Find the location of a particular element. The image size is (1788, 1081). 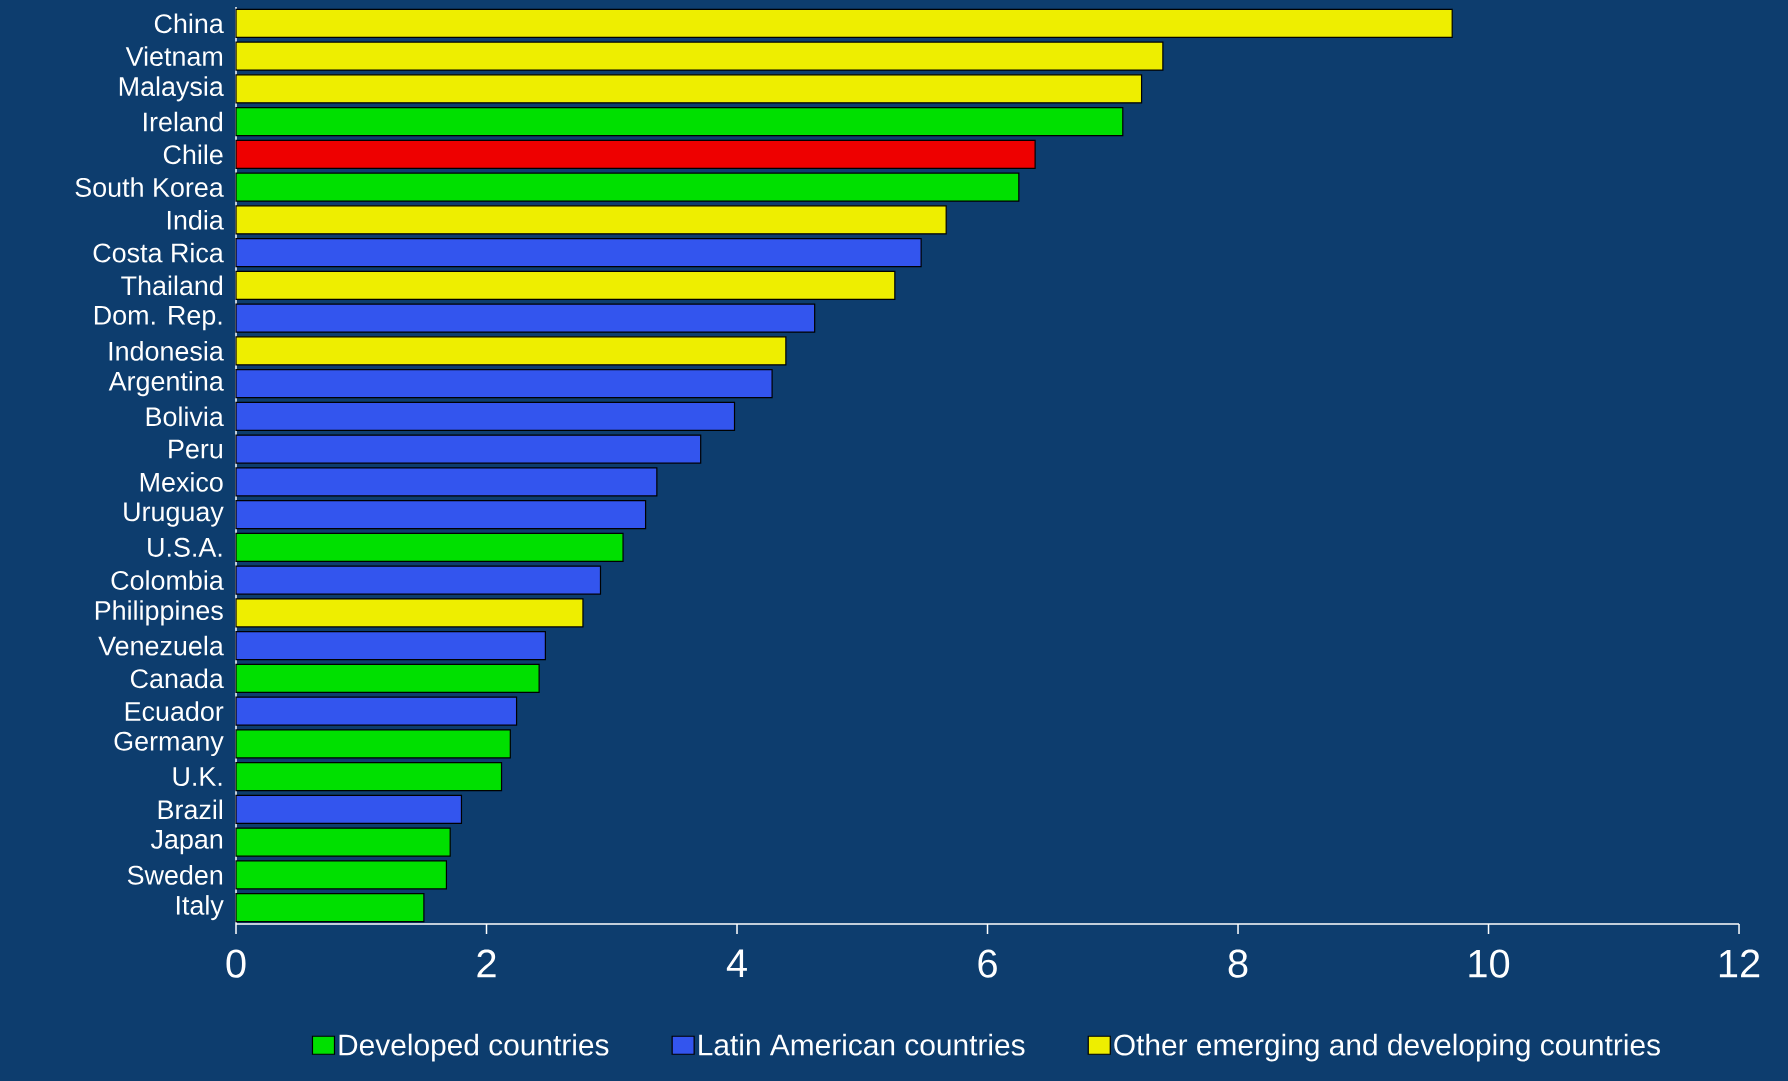

y-tick-label: India is located at coordinates (195, 219).